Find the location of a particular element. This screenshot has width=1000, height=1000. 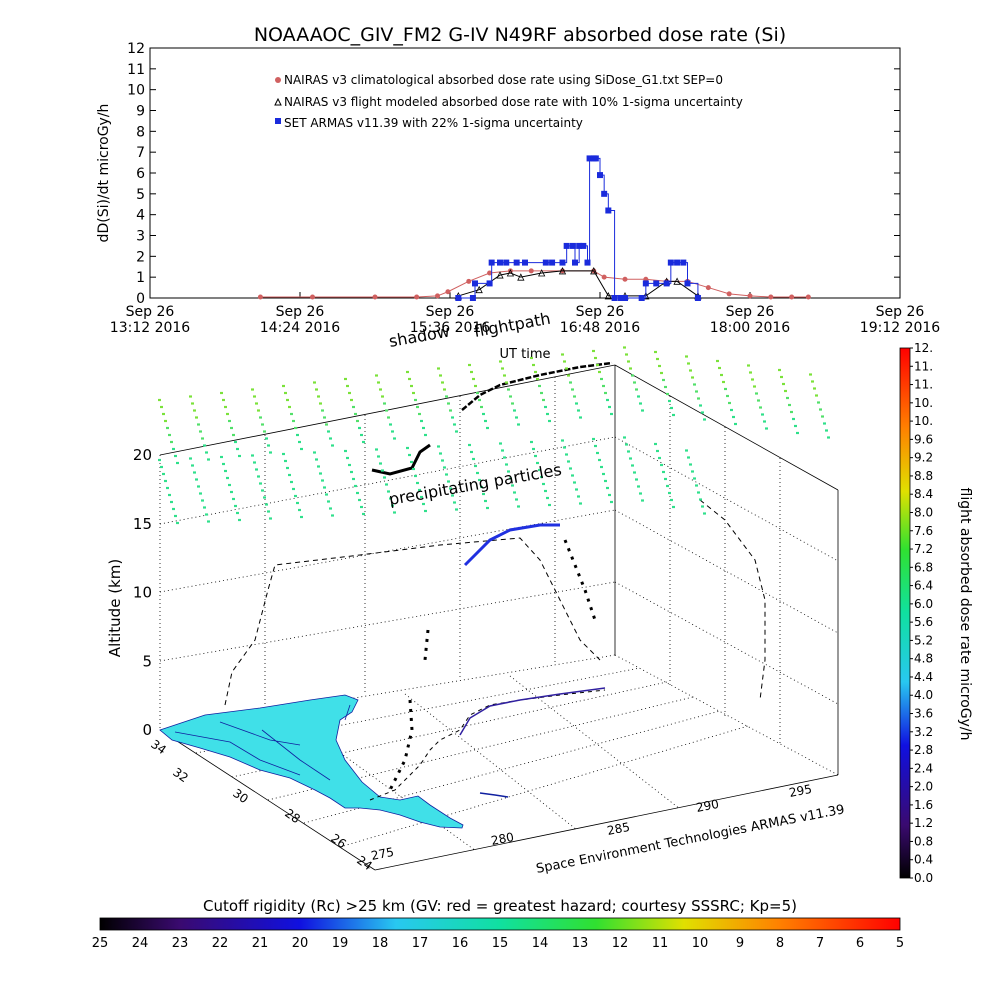

longitude-axis: 275 280 285 290 295 is located at coordinates (591, 822).